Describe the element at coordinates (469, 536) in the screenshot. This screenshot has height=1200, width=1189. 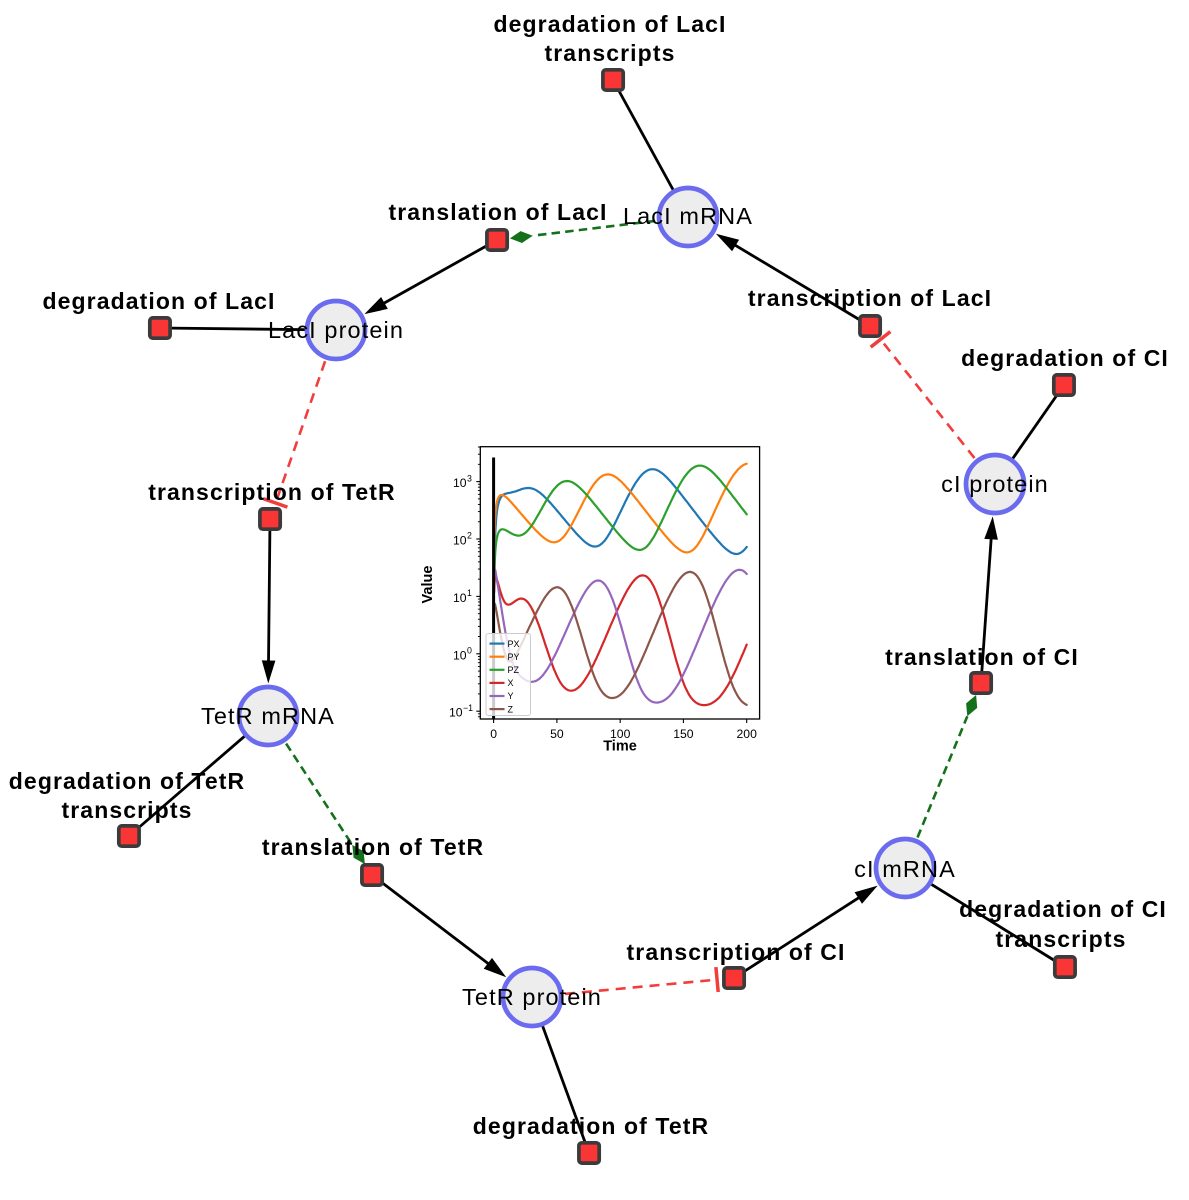
I see `svg-text: 2` at that location.